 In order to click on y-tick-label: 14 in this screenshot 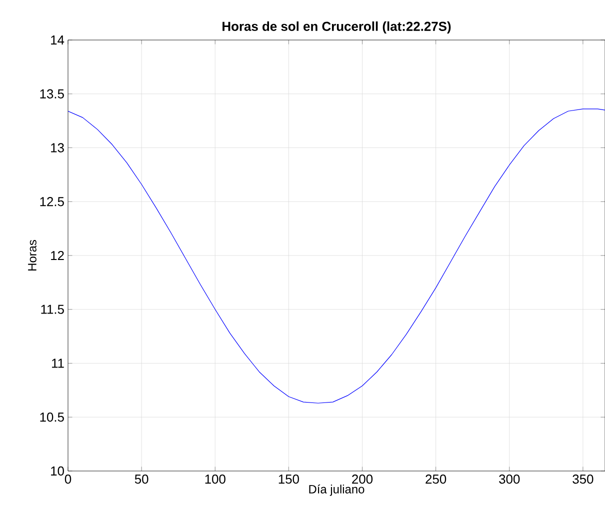, I will do `click(57, 40)`.